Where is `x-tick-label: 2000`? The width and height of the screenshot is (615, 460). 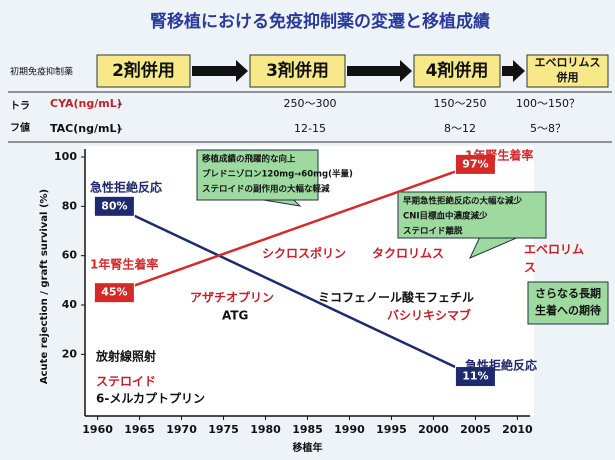 x-tick-label: 2000 is located at coordinates (433, 429).